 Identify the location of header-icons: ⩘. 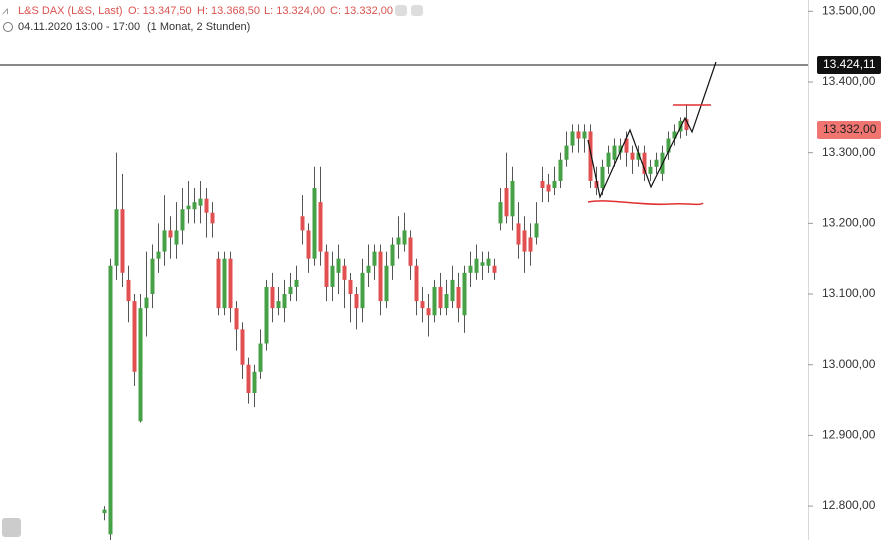
(212, 18).